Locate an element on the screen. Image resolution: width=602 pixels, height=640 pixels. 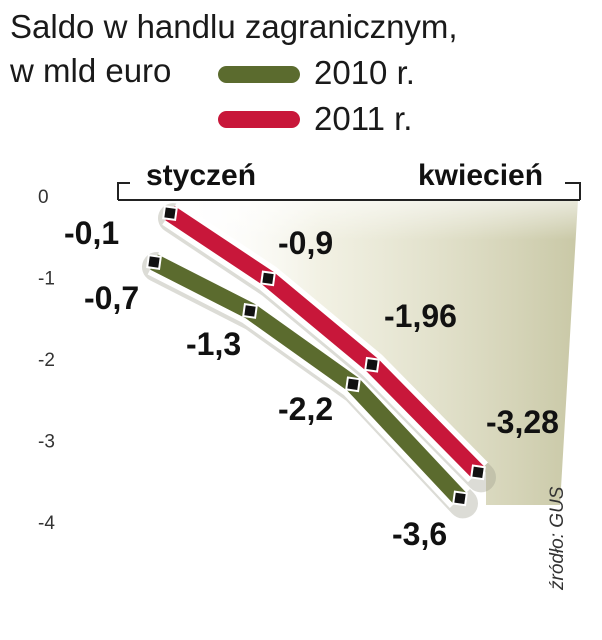
data-label: -0,7 is located at coordinates (111, 298).